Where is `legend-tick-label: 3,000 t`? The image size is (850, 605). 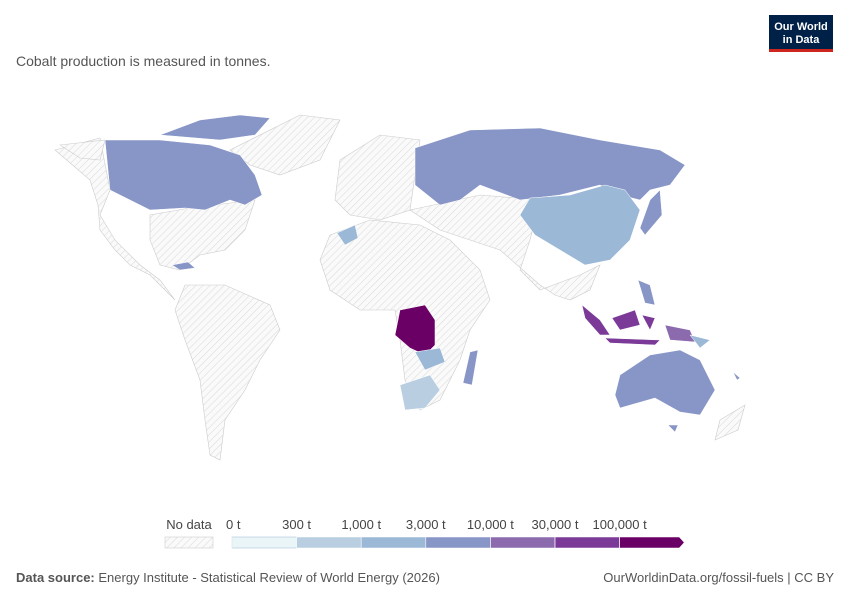 legend-tick-label: 3,000 t is located at coordinates (426, 524).